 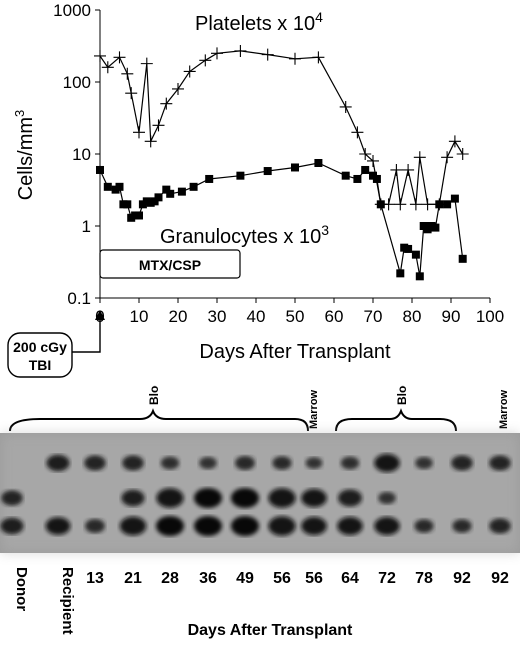 What do you see at coordinates (451, 316) in the screenshot?
I see `x-tick-label: 90` at bounding box center [451, 316].